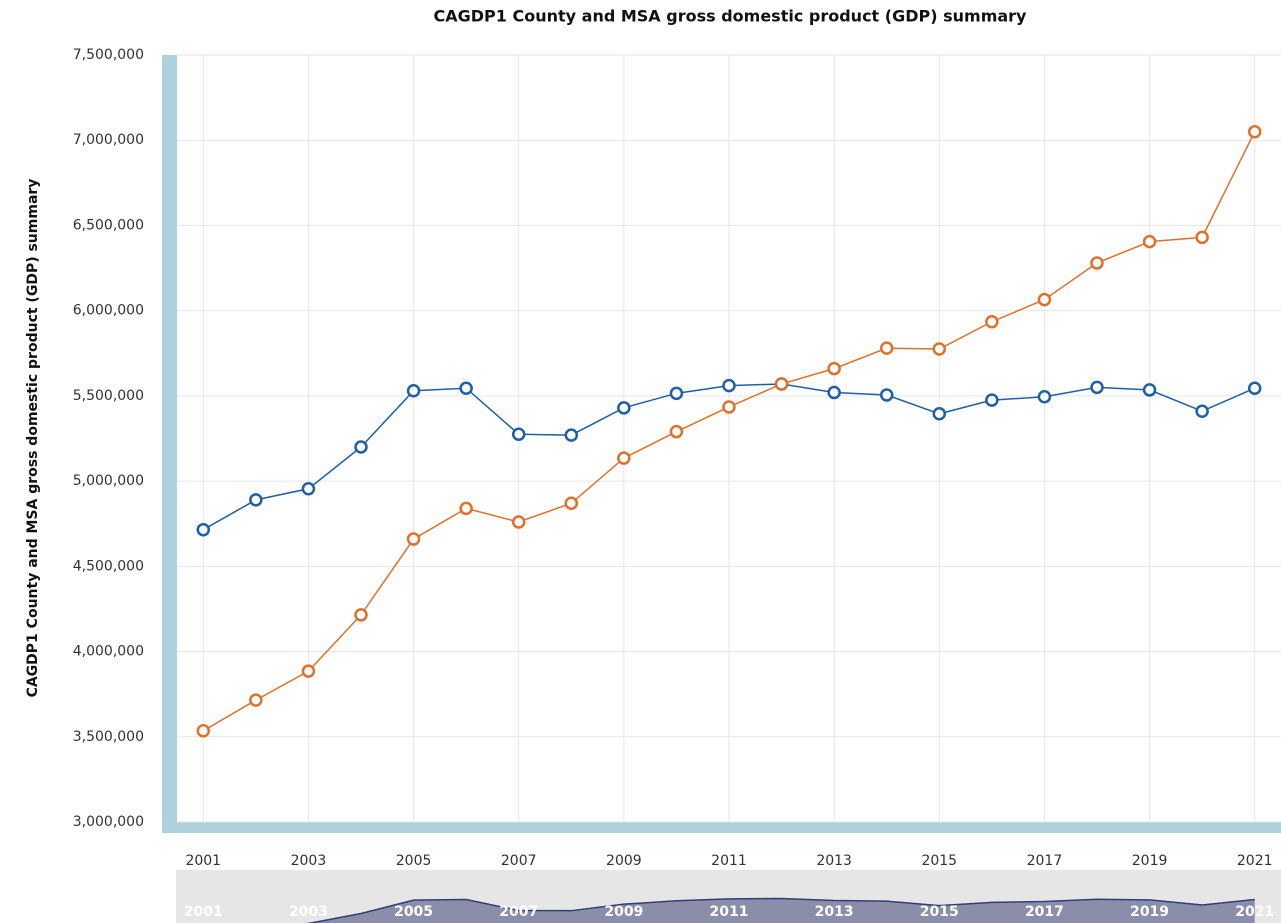 Image resolution: width=1281 pixels, height=923 pixels. I want to click on navigator-label: 2017, so click(1044, 912).